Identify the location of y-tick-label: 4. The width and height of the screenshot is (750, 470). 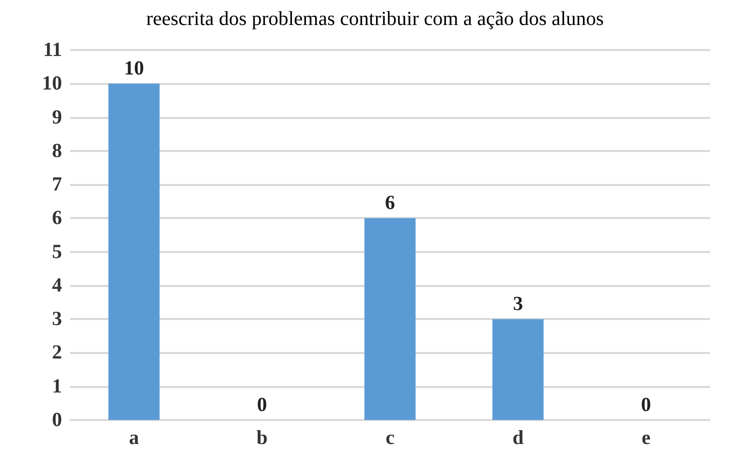
(57, 285).